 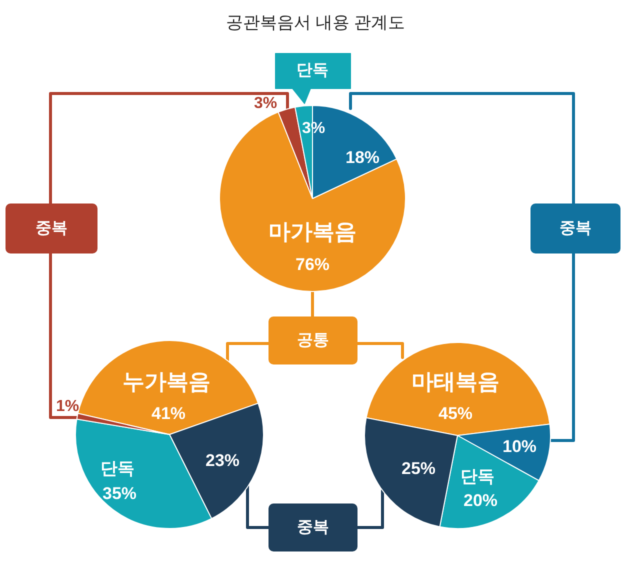 What do you see at coordinates (222, 460) in the screenshot?
I see `data-label: 23%` at bounding box center [222, 460].